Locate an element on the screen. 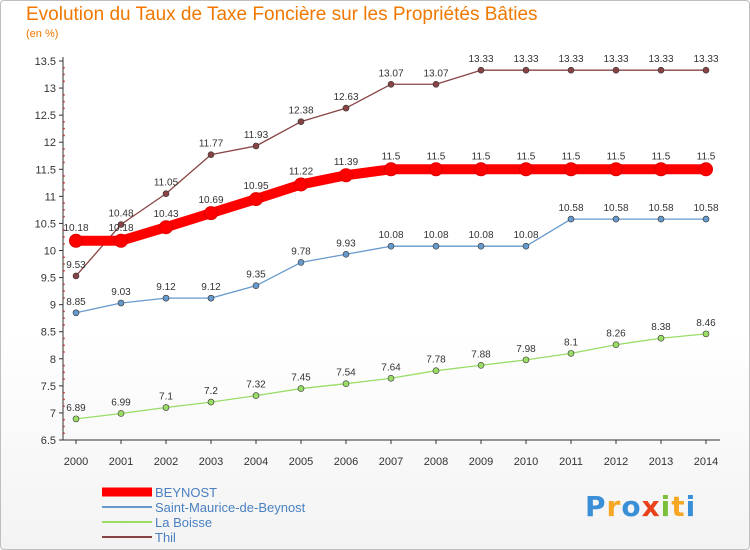  logo-letter: P is located at coordinates (596, 506).